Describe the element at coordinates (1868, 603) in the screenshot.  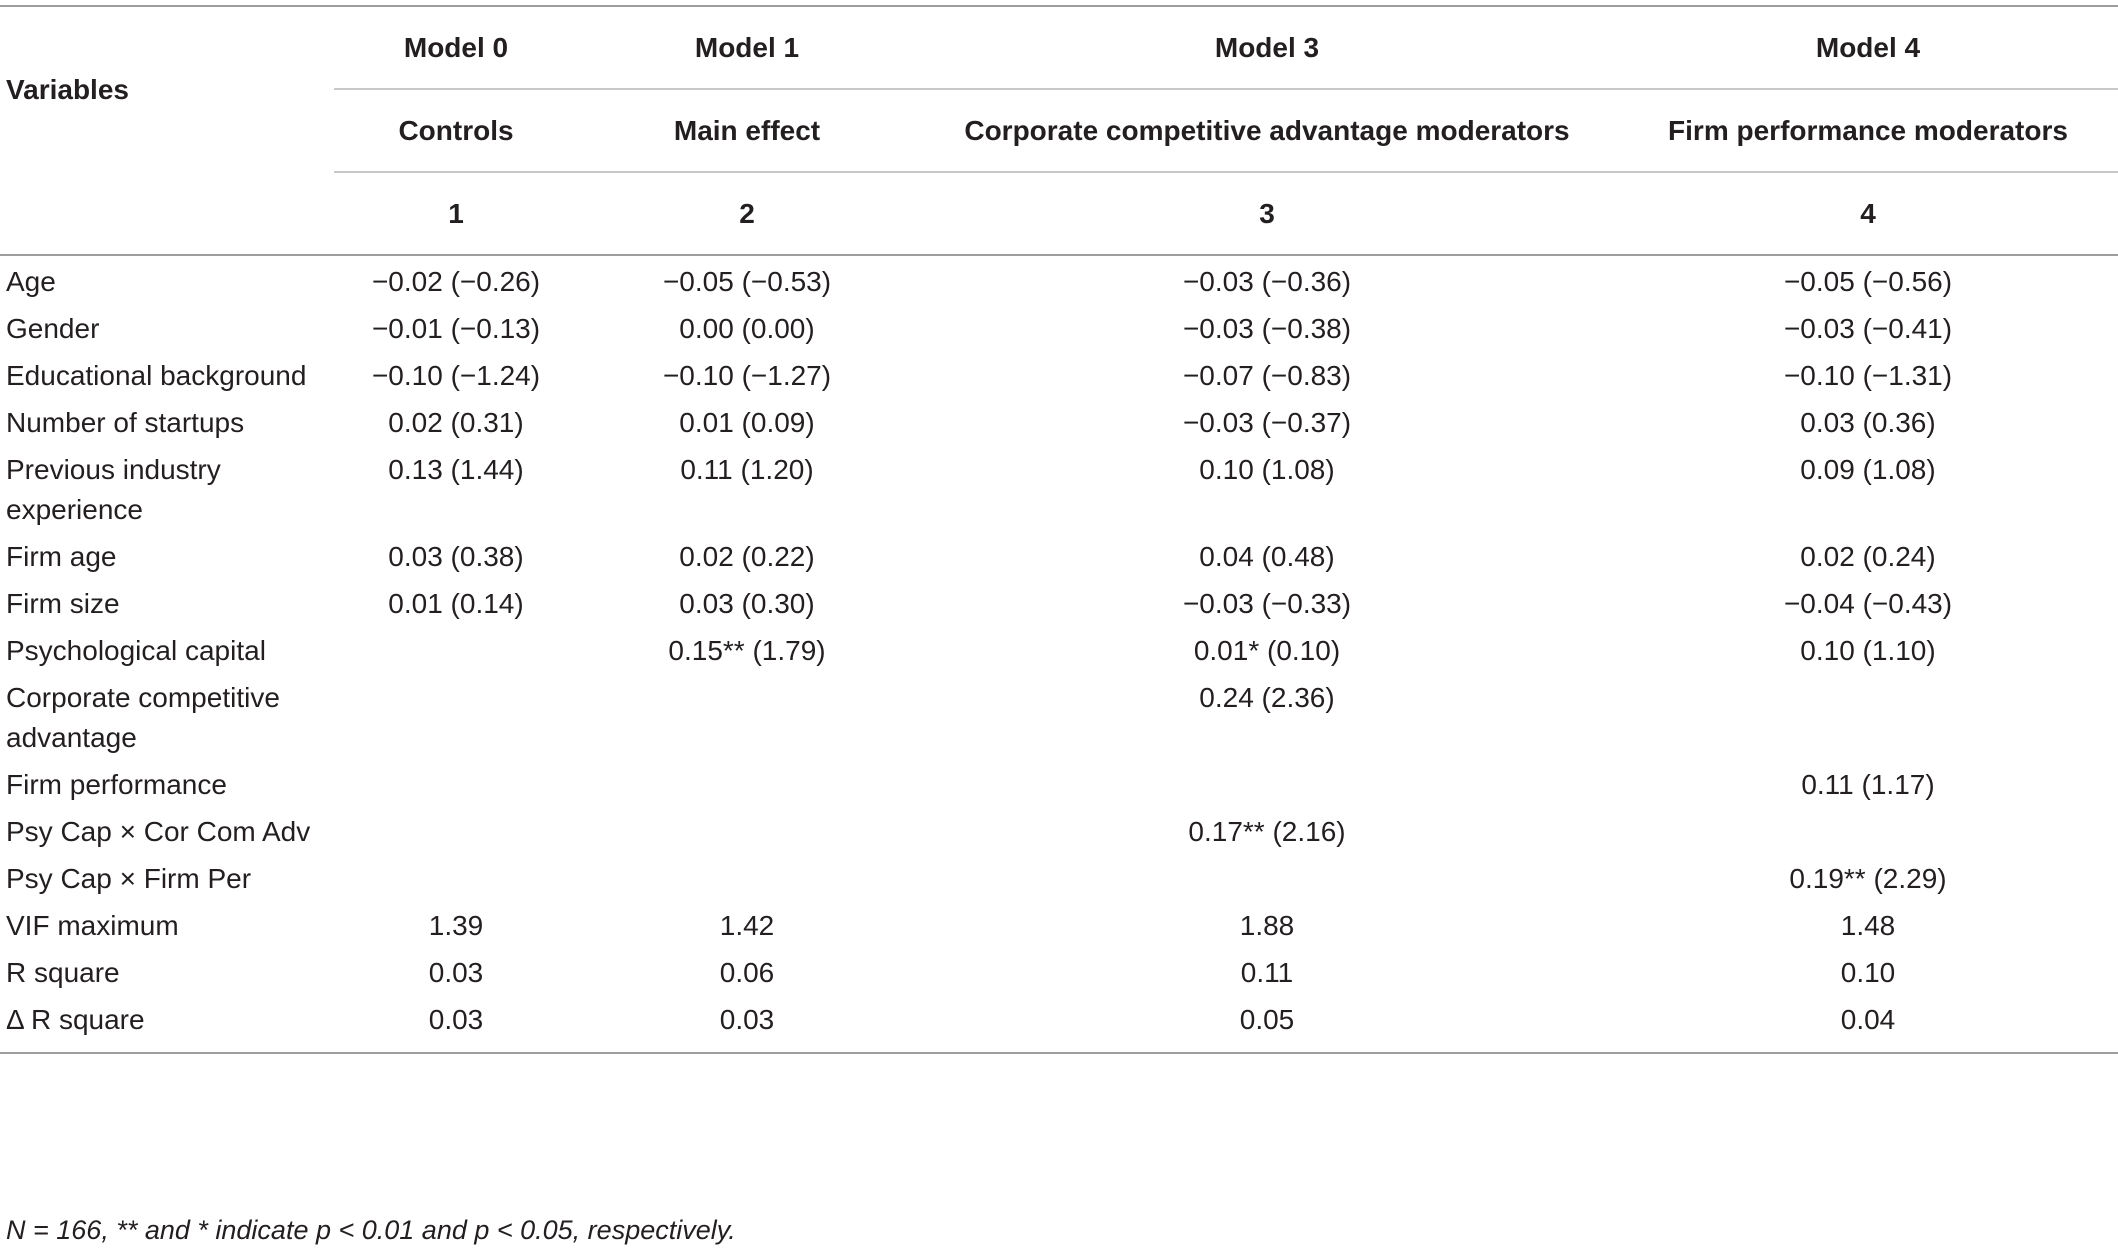
I see `model-4-value: −0.04 (−0.43)` at that location.